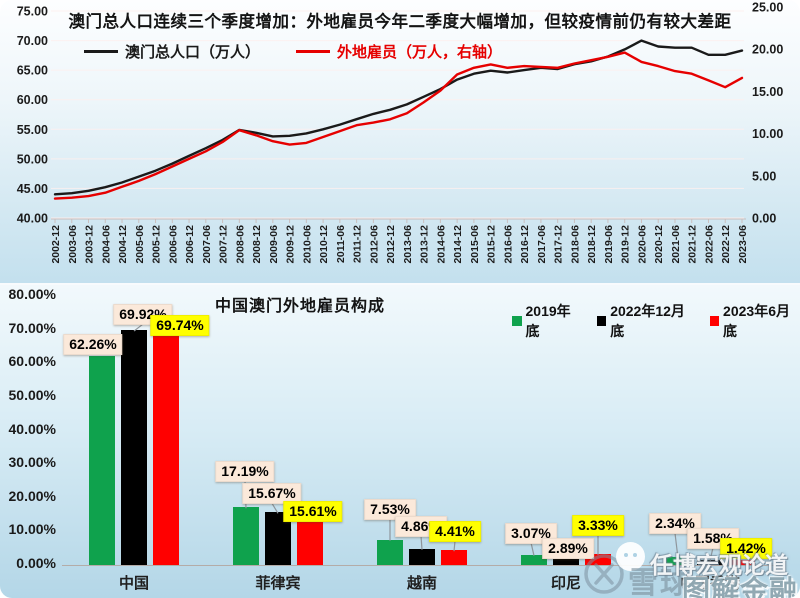 The image size is (800, 598). I want to click on x-axis-tick: 2008-06, so click(240, 244).